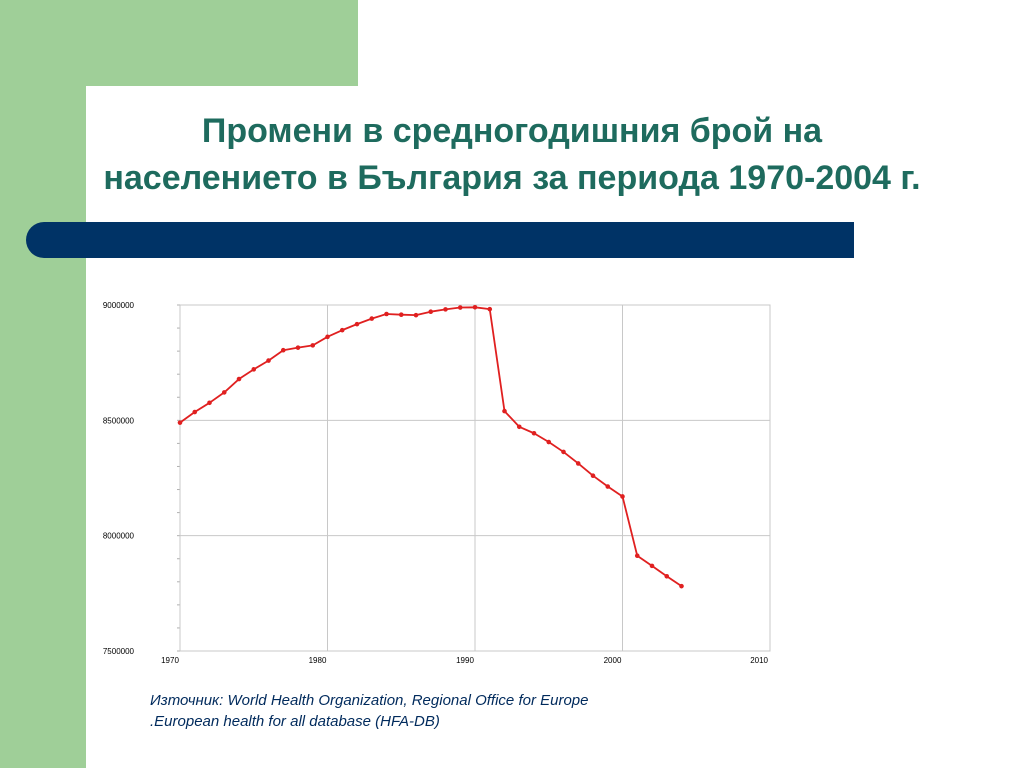 The width and height of the screenshot is (1024, 768). I want to click on y-tick-label: 7500000, so click(119, 651).